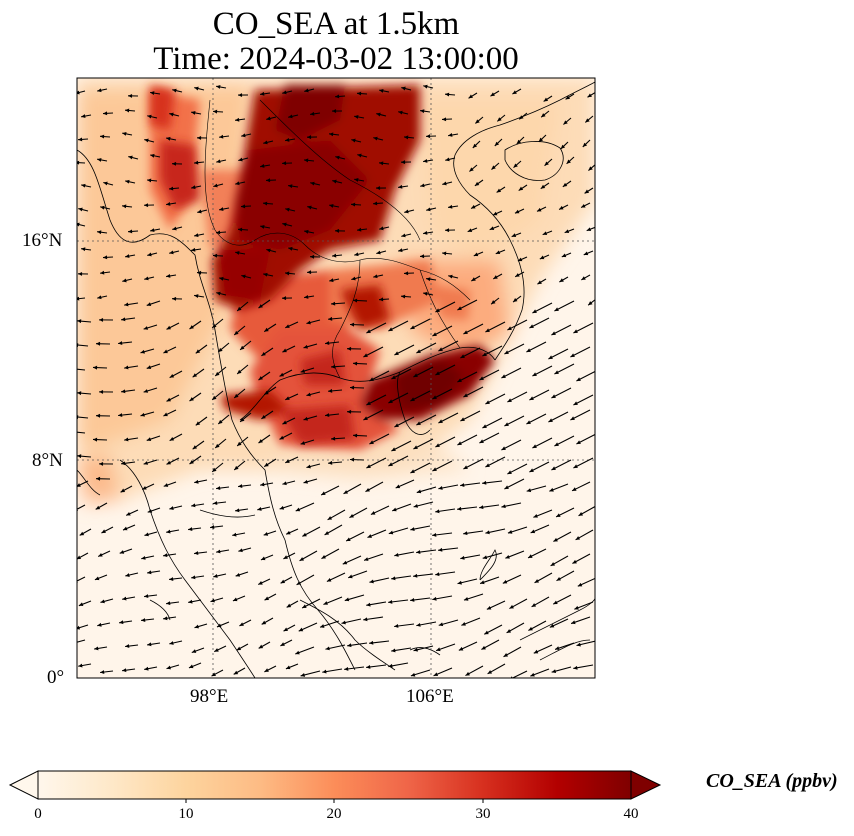 This screenshot has width=854, height=836. What do you see at coordinates (56, 677) in the screenshot?
I see `lat-tick-0: 0°` at bounding box center [56, 677].